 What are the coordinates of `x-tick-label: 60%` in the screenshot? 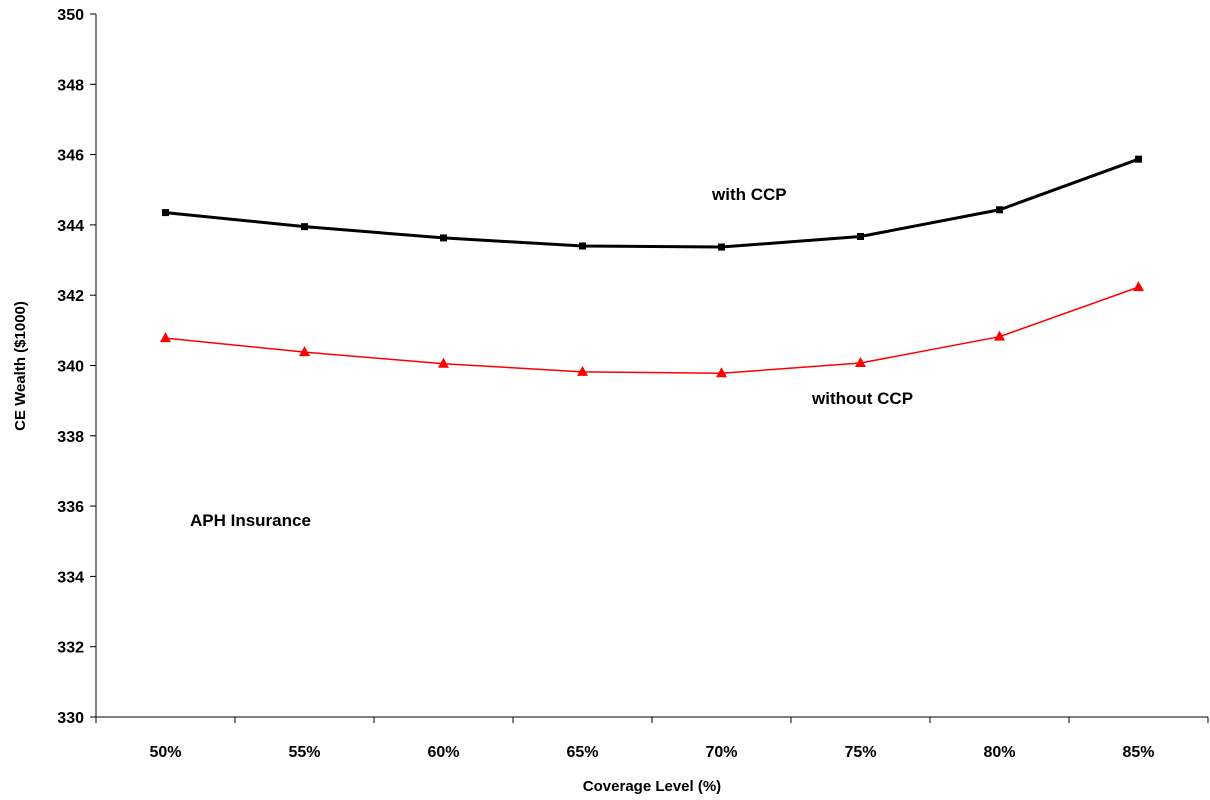 It's located at (443, 752).